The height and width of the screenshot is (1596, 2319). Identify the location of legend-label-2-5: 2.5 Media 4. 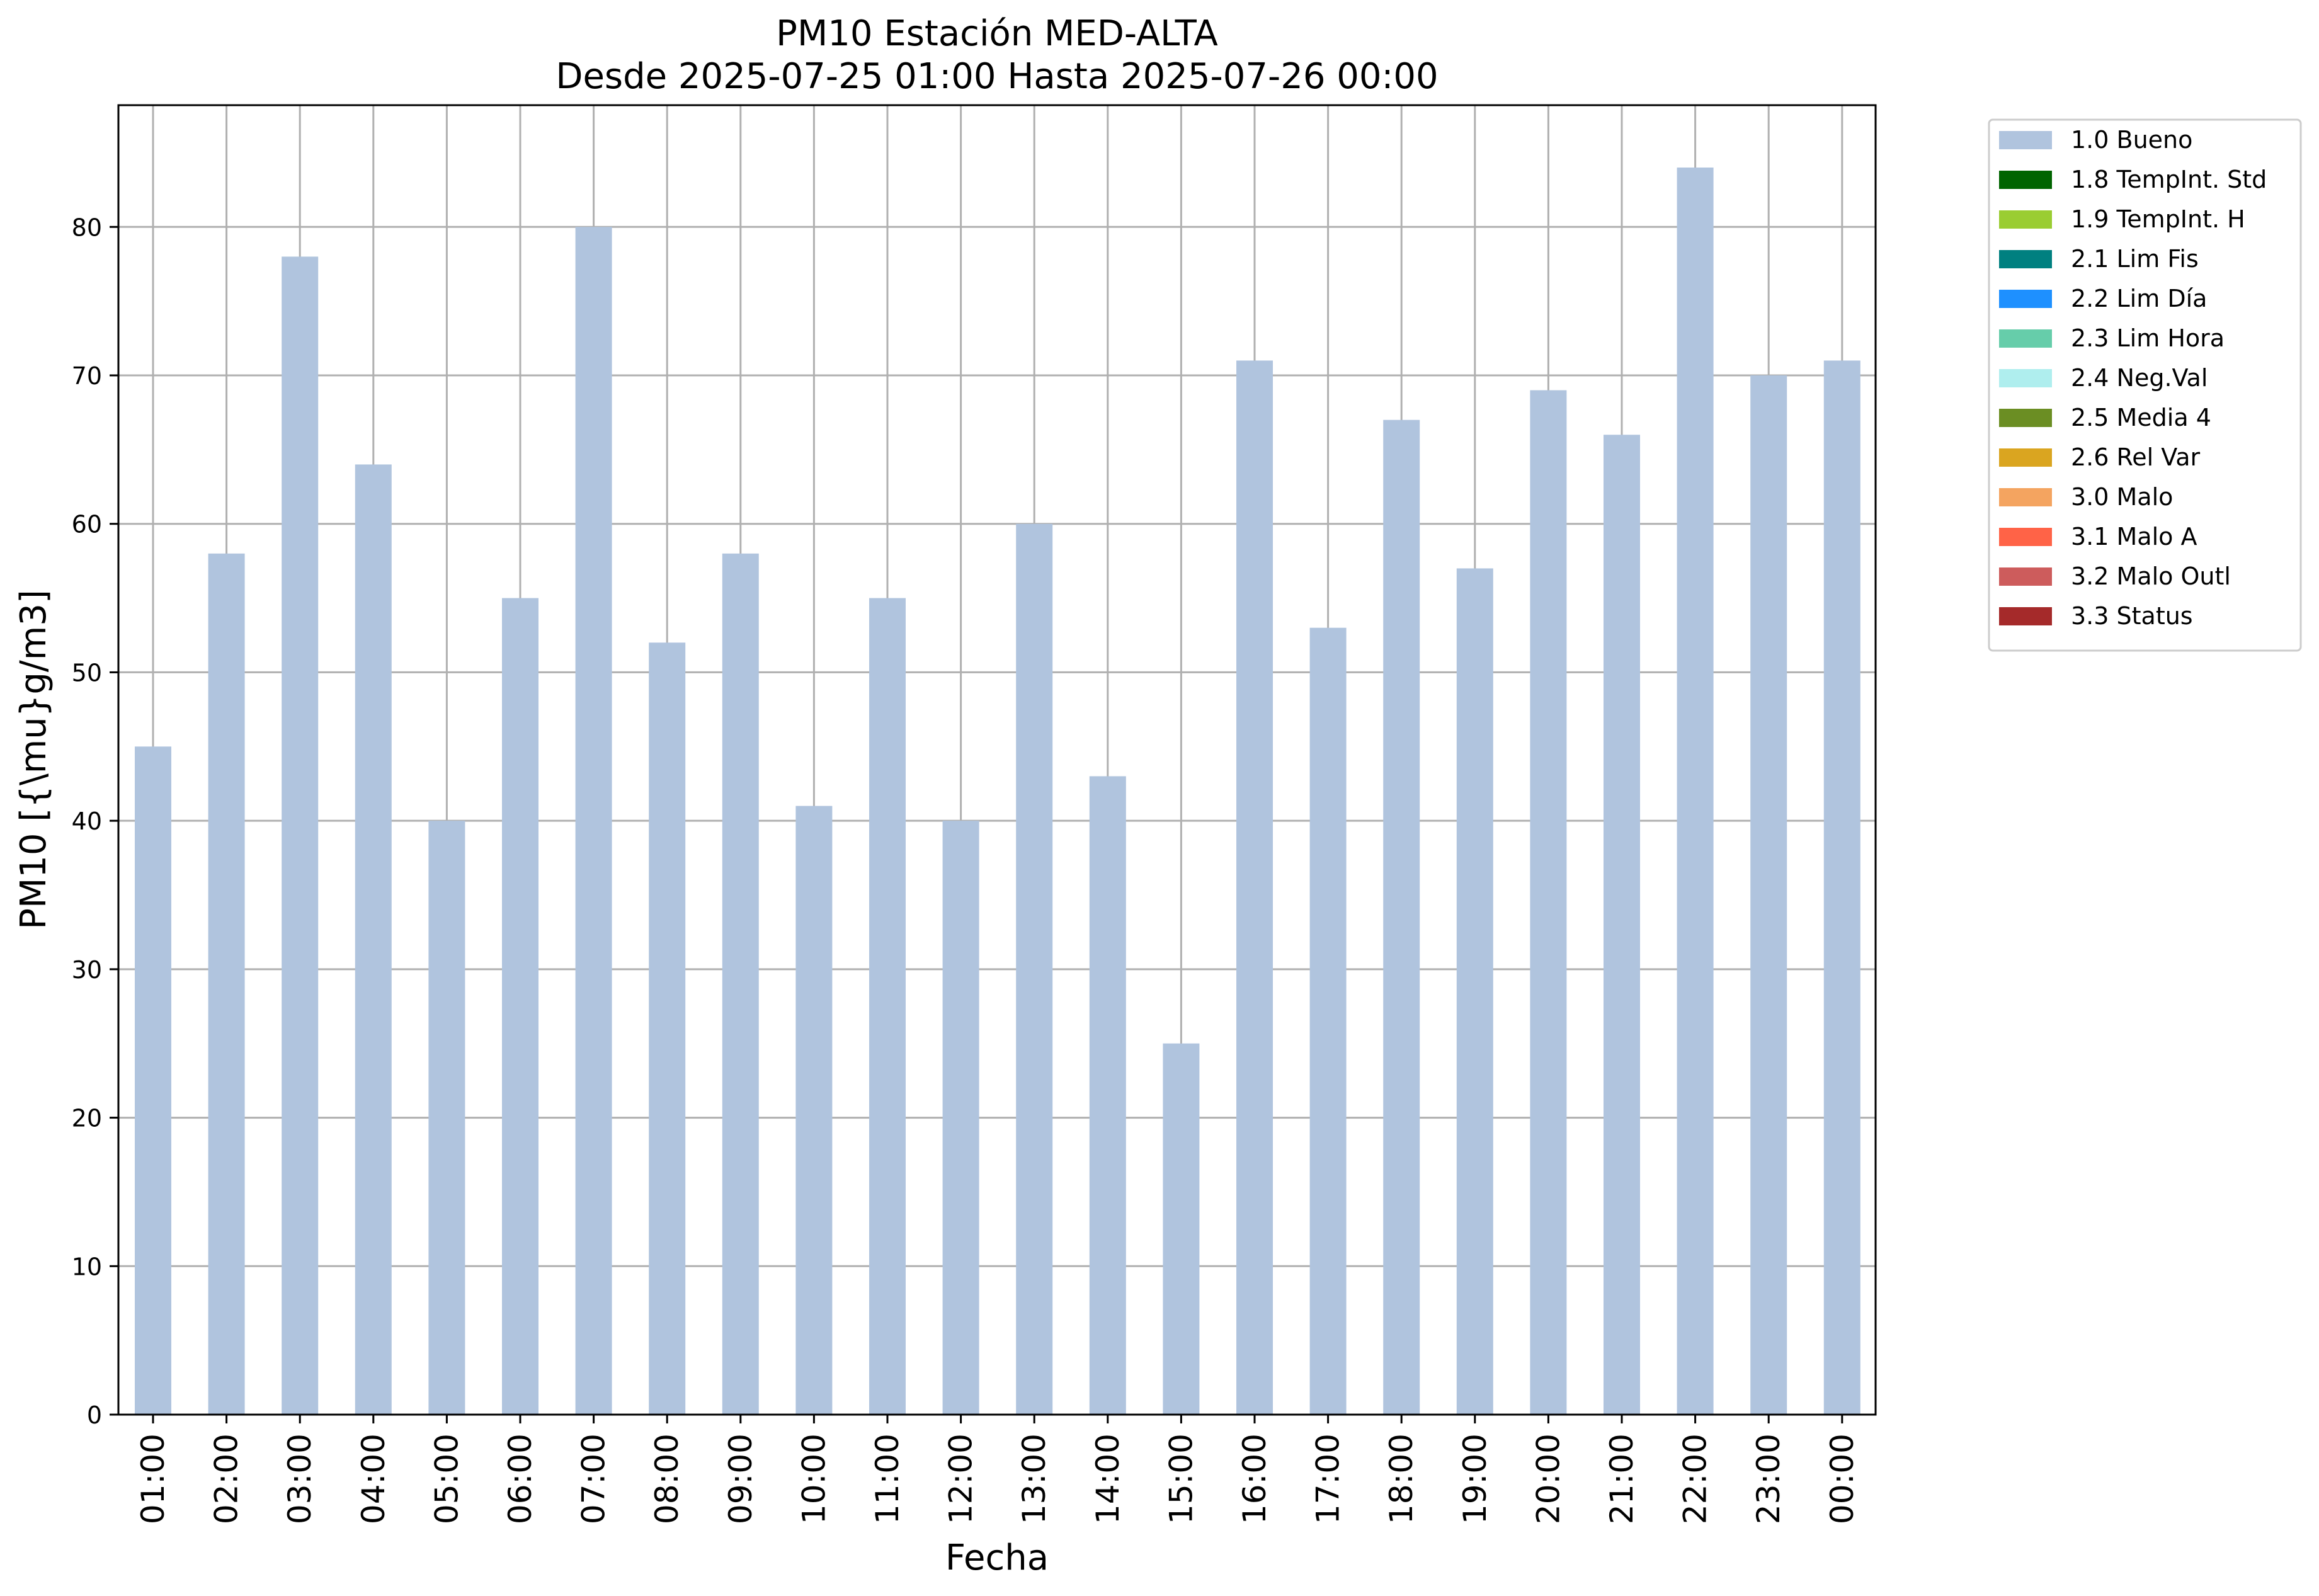
(2141, 417).